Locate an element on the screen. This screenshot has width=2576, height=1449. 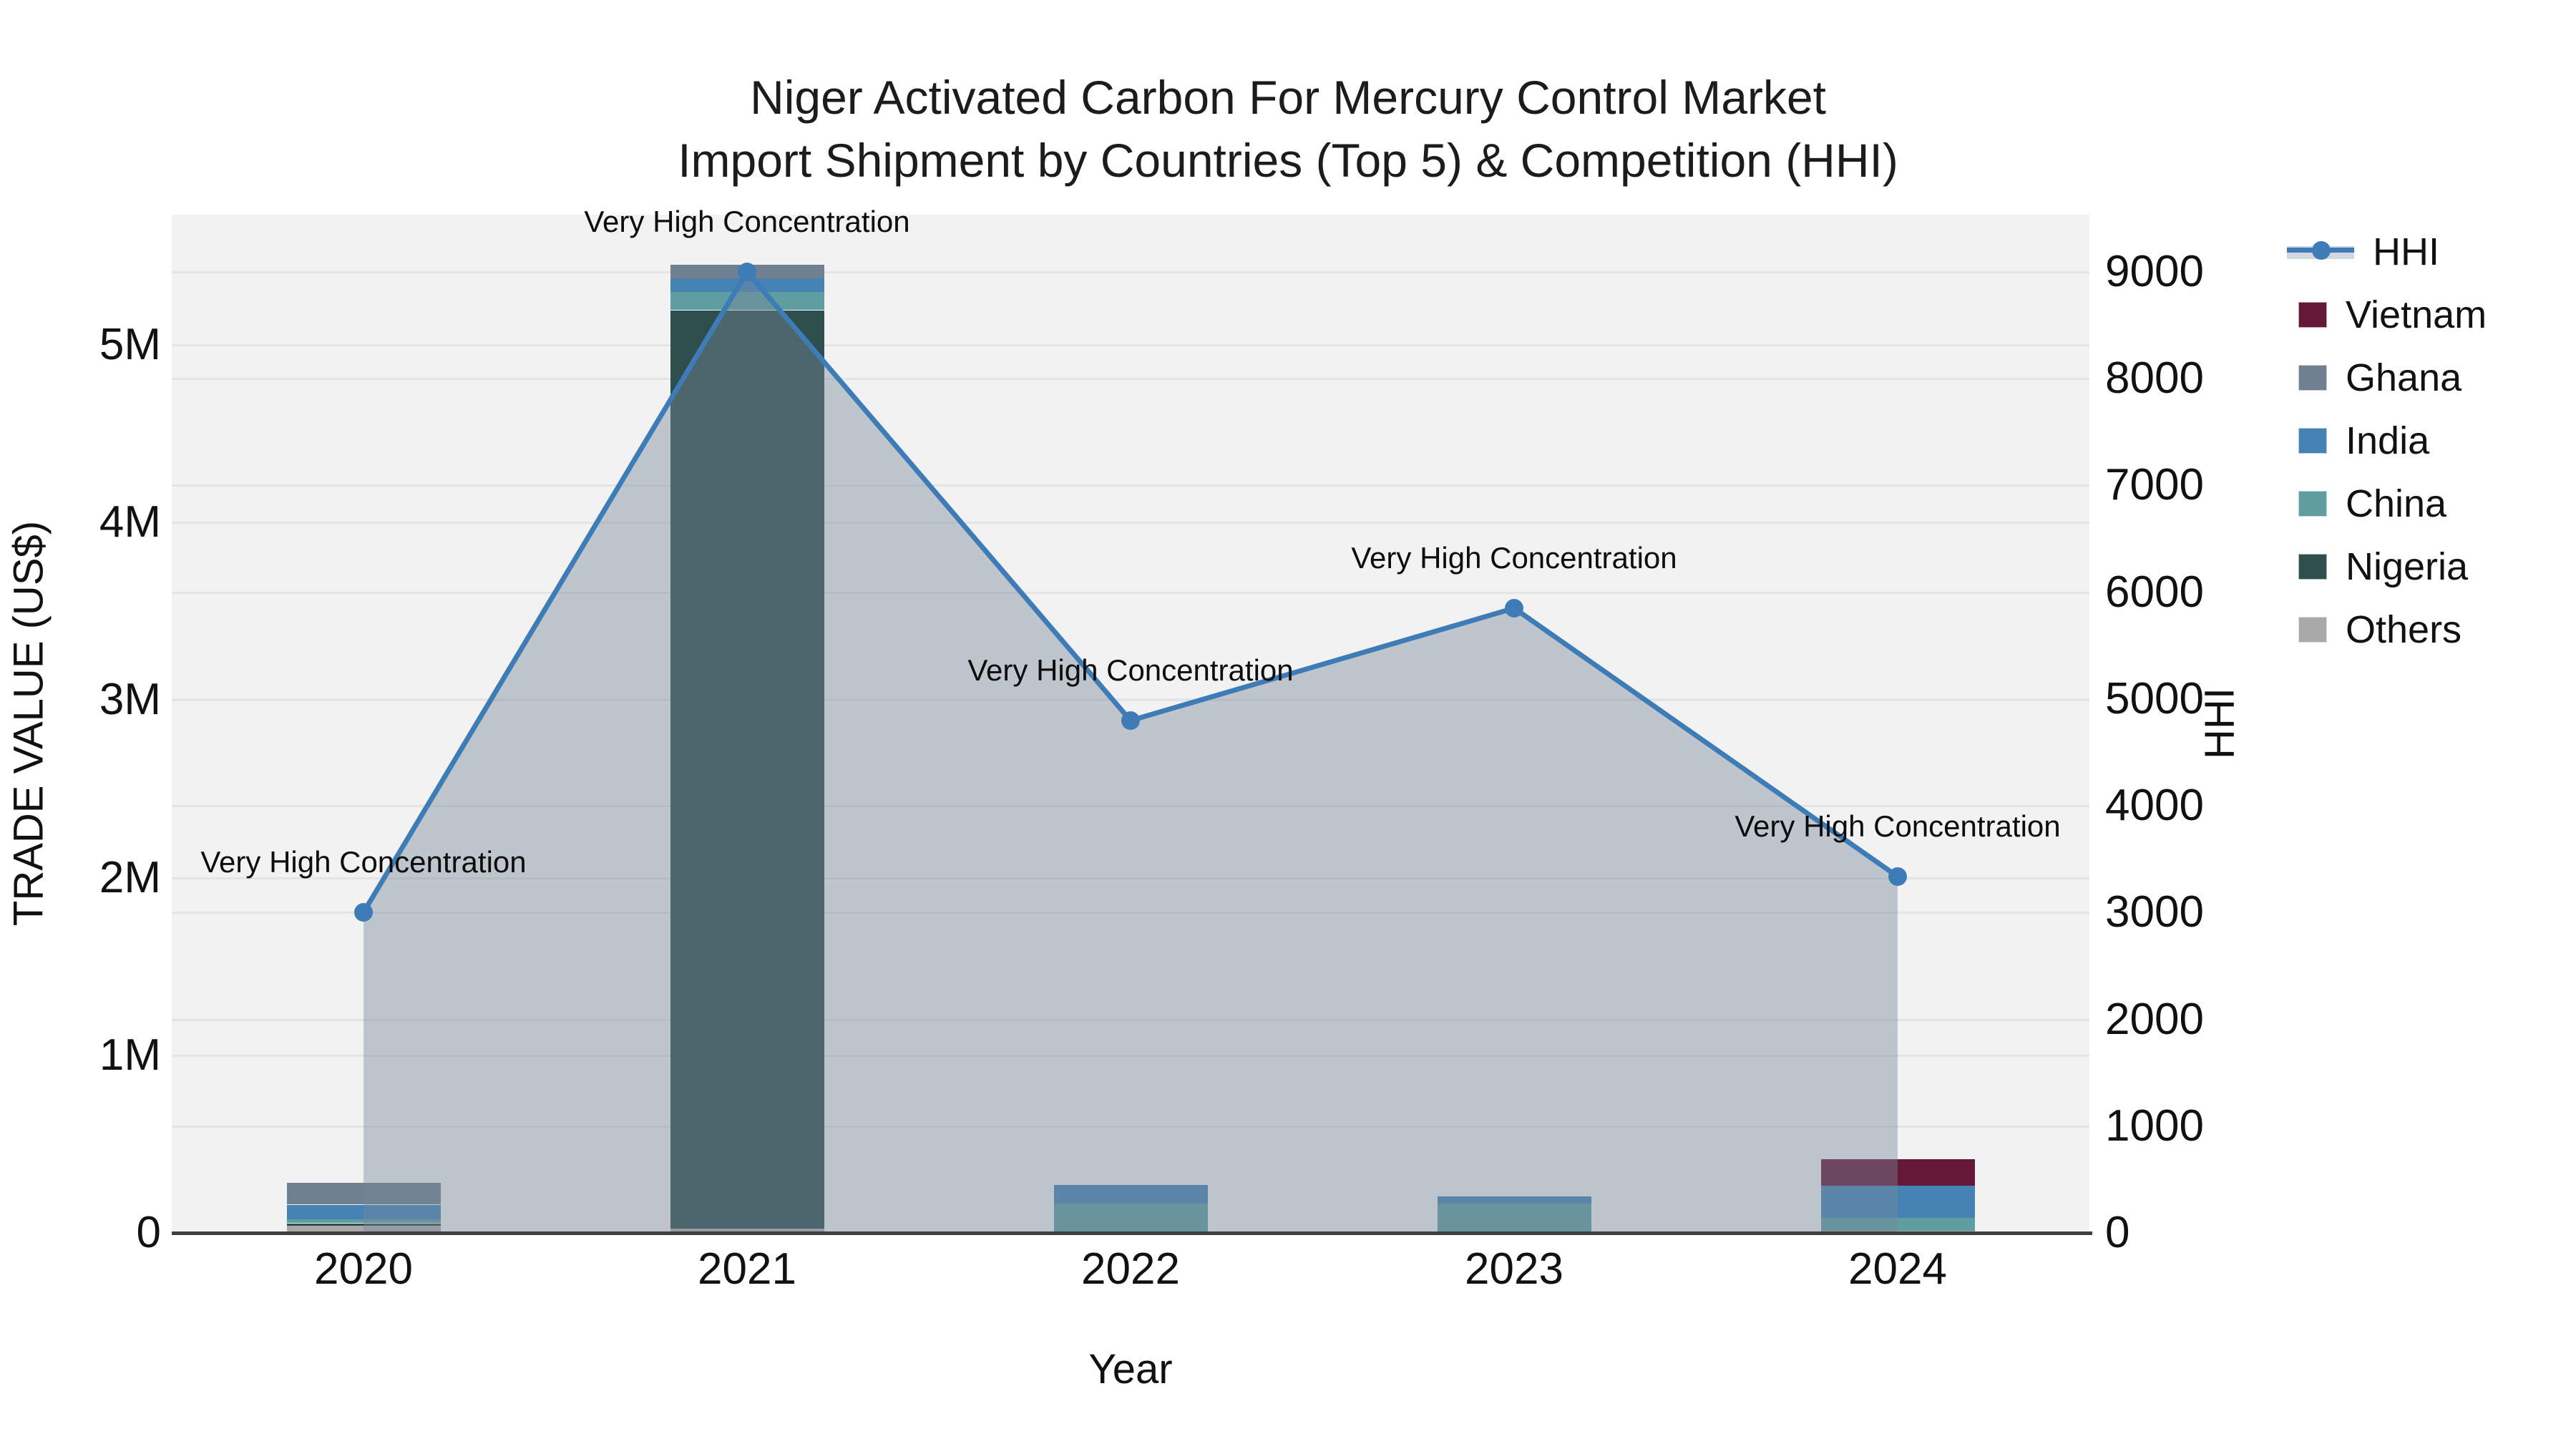
bar-segment-china-2021 is located at coordinates (747, 300).